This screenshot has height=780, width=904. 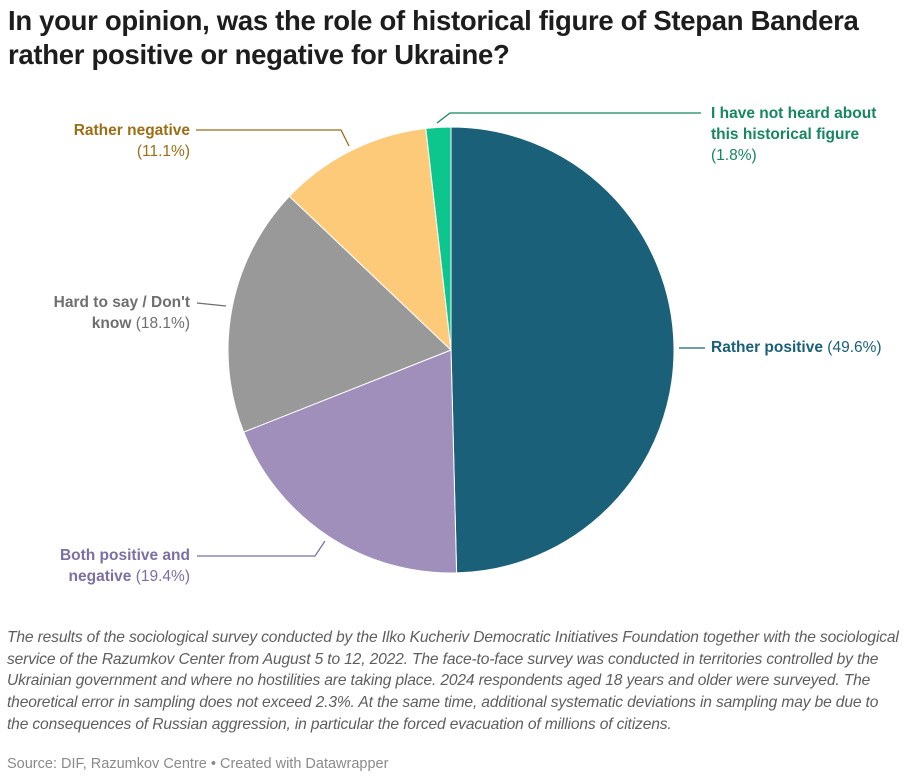 What do you see at coordinates (131, 130) in the screenshot?
I see `slice-name: Rather negative` at bounding box center [131, 130].